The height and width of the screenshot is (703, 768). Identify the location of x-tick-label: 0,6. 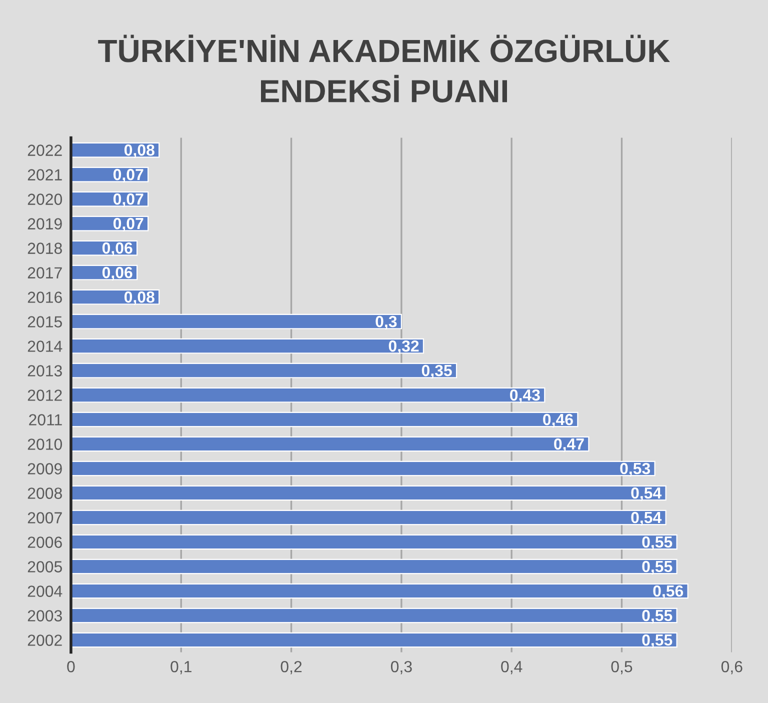
(731, 667).